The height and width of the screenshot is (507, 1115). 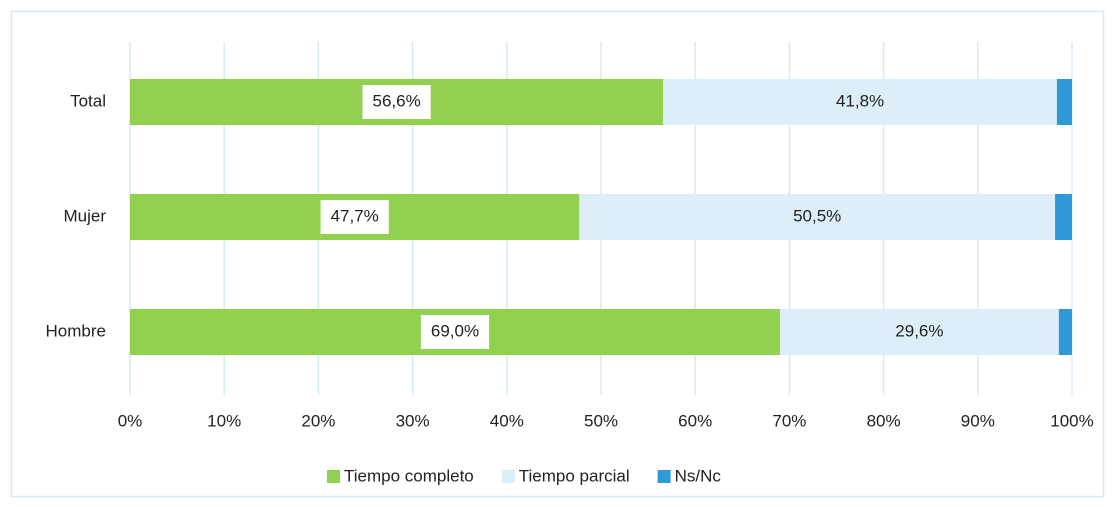 What do you see at coordinates (318, 420) in the screenshot?
I see `x-tick-label: 20%` at bounding box center [318, 420].